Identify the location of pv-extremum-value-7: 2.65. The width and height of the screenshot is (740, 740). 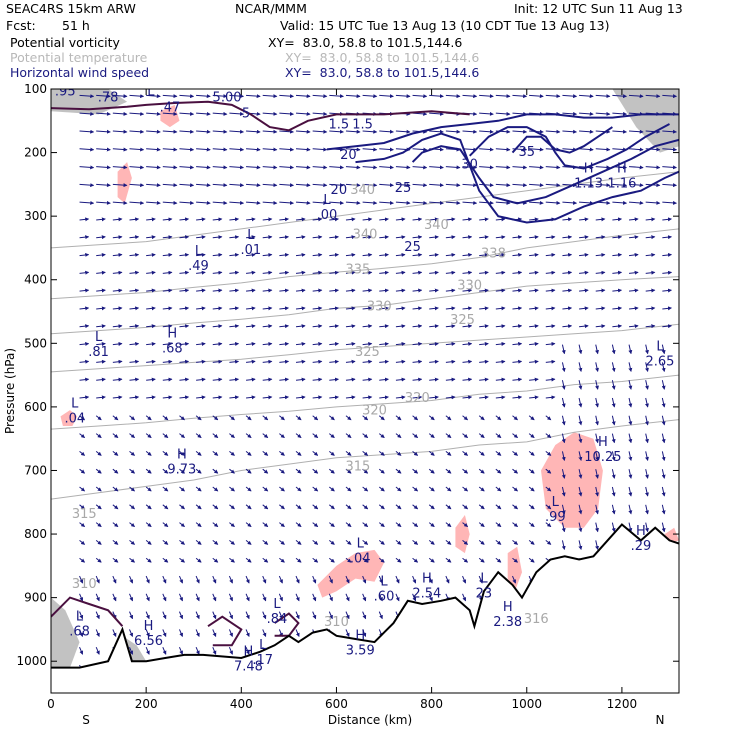
(659, 361).